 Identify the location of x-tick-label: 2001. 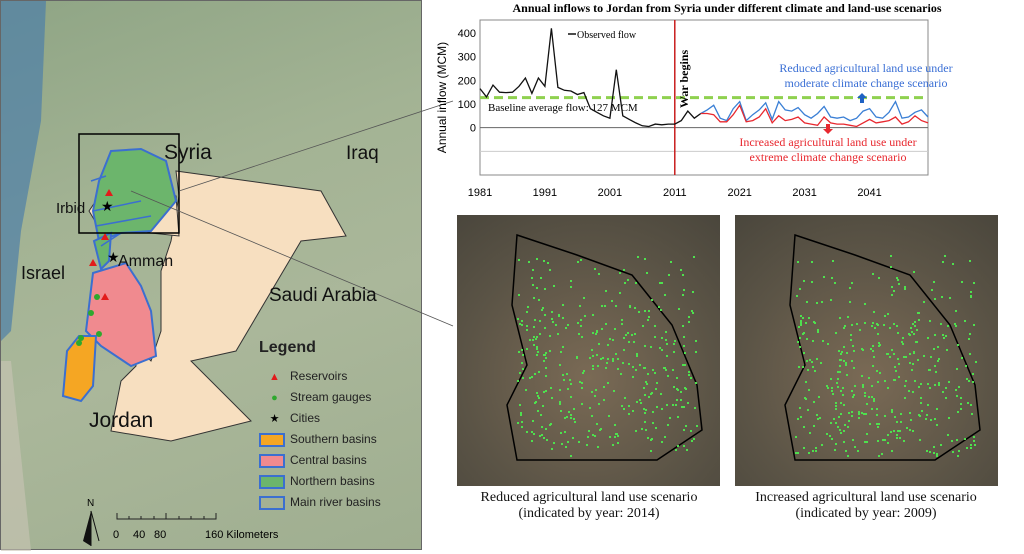
(610, 193).